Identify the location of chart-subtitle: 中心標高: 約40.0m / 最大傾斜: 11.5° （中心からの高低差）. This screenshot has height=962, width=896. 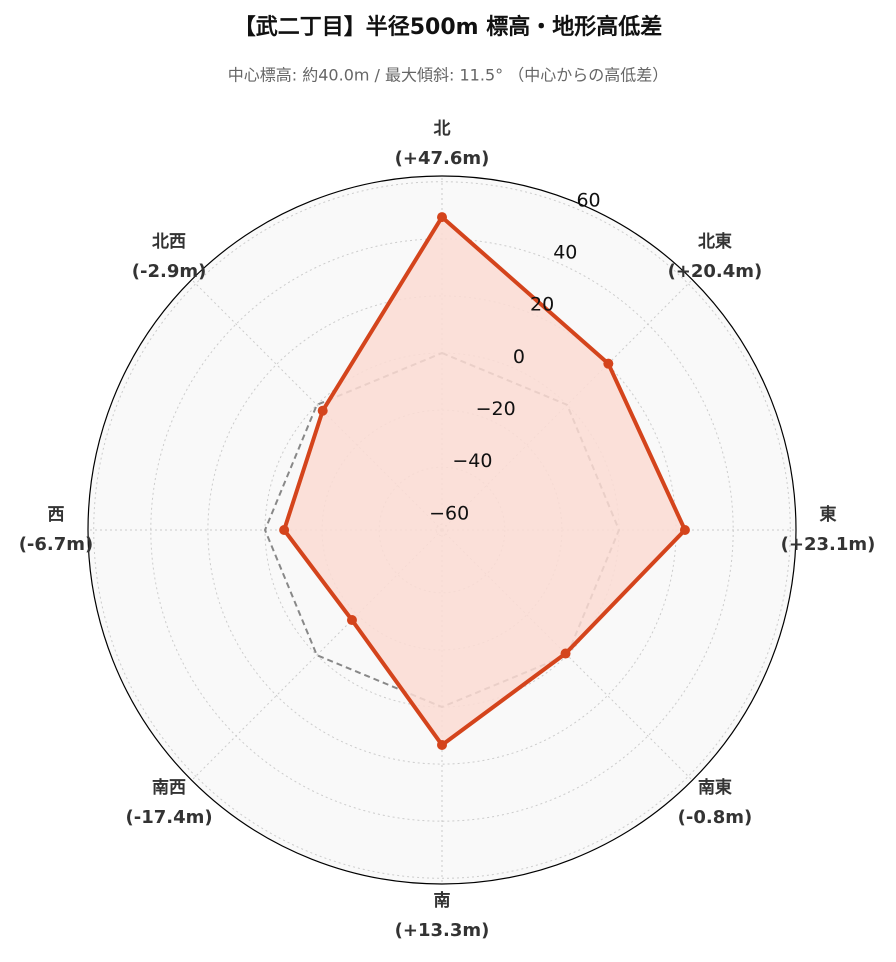
(448, 75).